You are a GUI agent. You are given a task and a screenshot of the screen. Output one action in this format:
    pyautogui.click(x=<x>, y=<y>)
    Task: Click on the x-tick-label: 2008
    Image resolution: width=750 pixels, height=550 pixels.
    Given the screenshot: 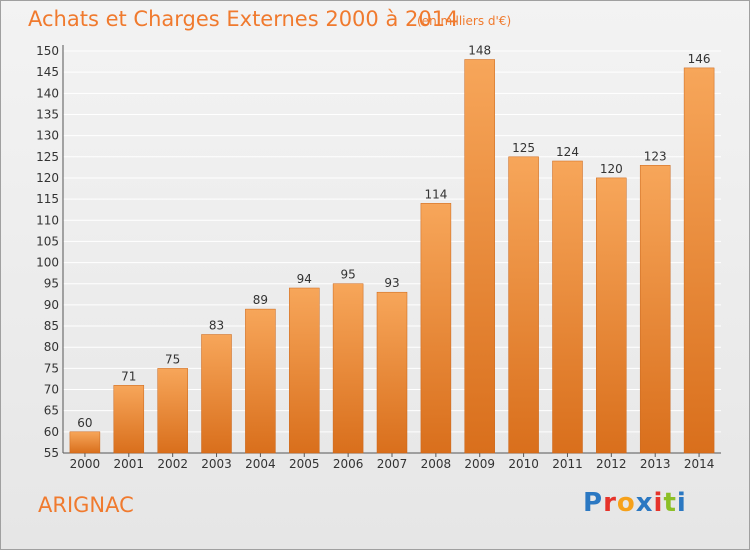 What is the action you would take?
    pyautogui.click(x=436, y=464)
    